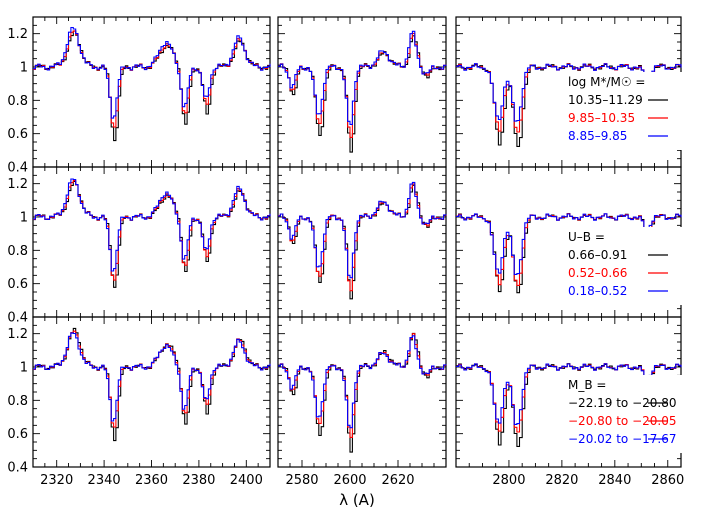 The image size is (707, 524). What do you see at coordinates (104, 480) in the screenshot?
I see `x-tick-label: 2340` at bounding box center [104, 480].